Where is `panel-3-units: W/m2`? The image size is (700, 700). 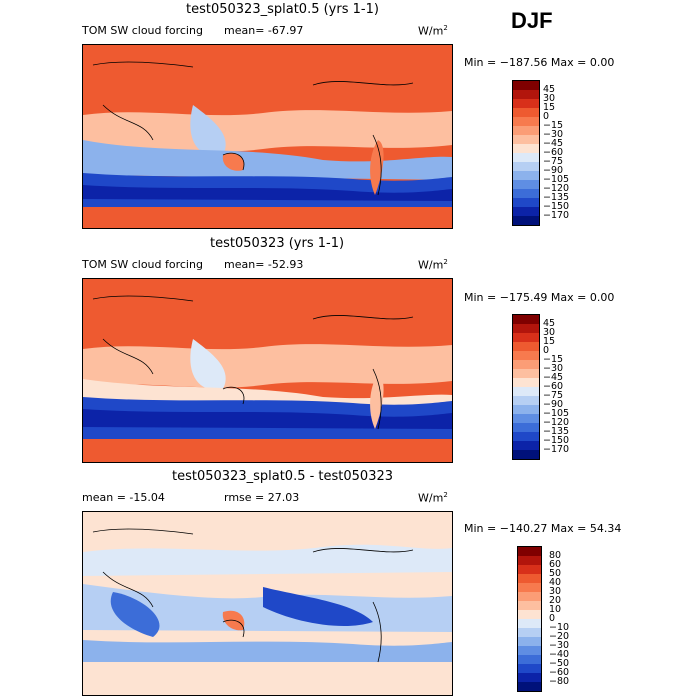
panel-3-units: W/m2 is located at coordinates (433, 498).